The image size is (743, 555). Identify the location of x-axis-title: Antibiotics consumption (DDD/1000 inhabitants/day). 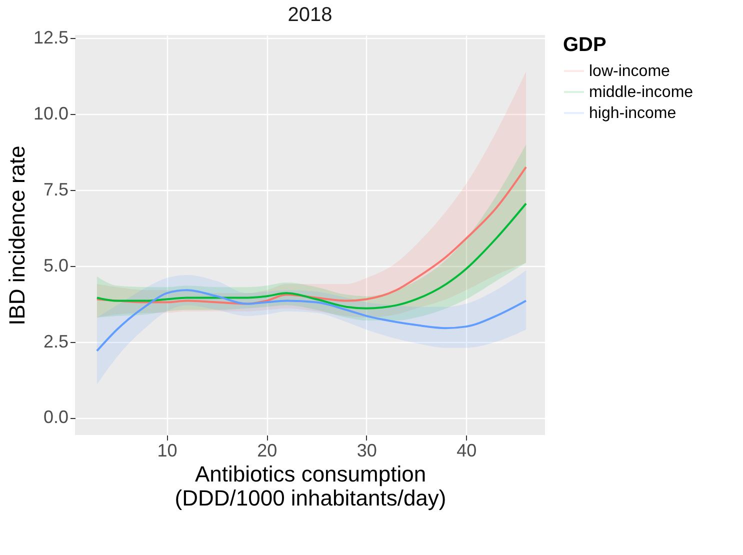
(310, 486).